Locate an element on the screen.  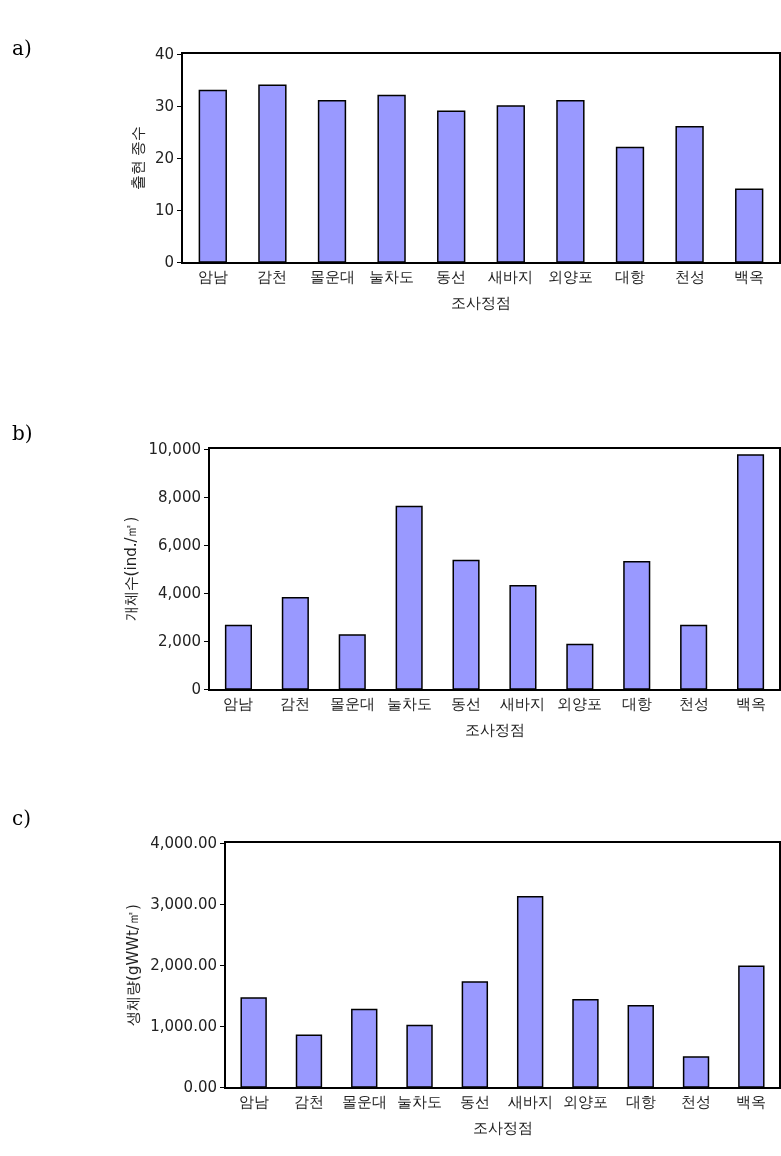
y-tick-label: 30 is located at coordinates (164, 106).